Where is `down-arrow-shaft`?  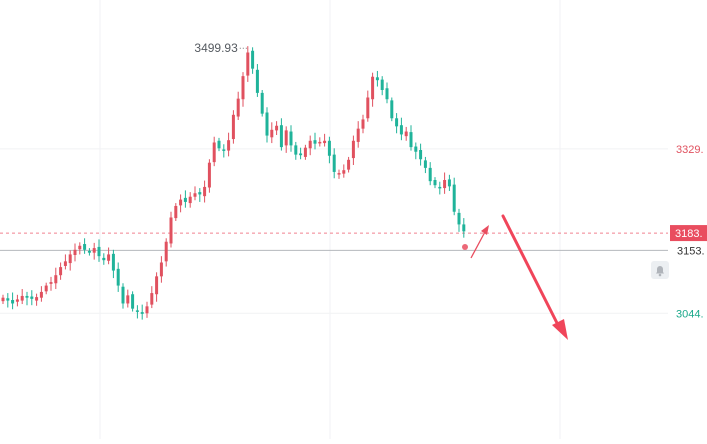
down-arrow-shaft is located at coordinates (530, 270).